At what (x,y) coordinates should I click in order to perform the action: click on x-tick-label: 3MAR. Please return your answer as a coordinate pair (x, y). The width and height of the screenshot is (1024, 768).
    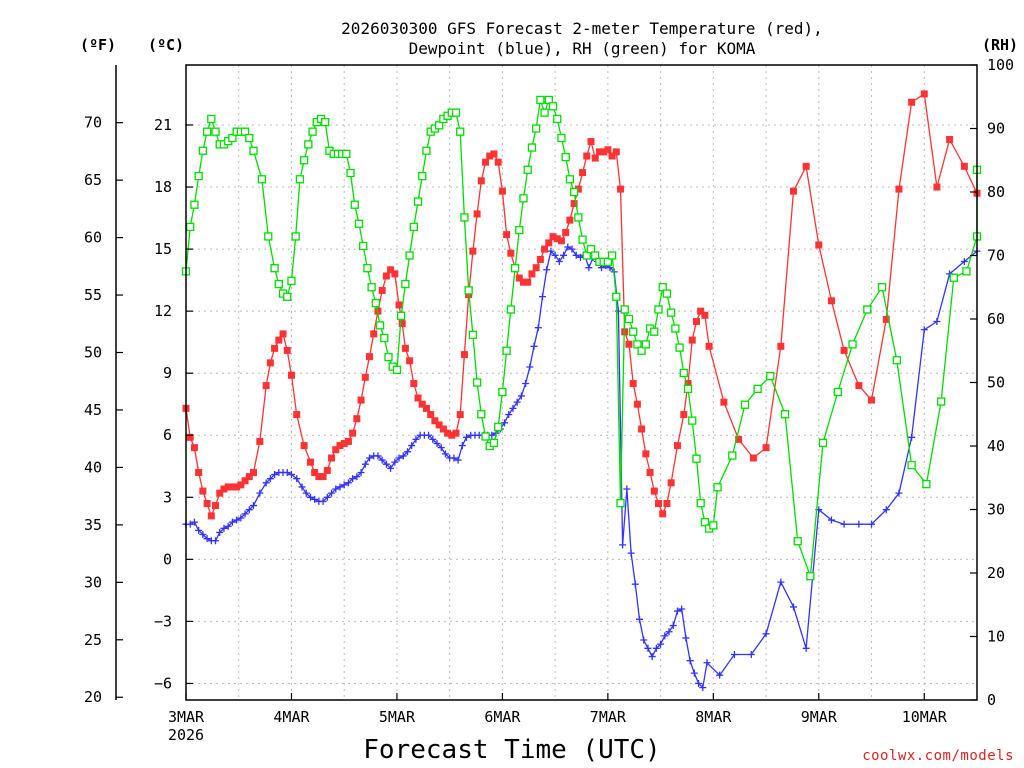
    Looking at the image, I should click on (186, 717).